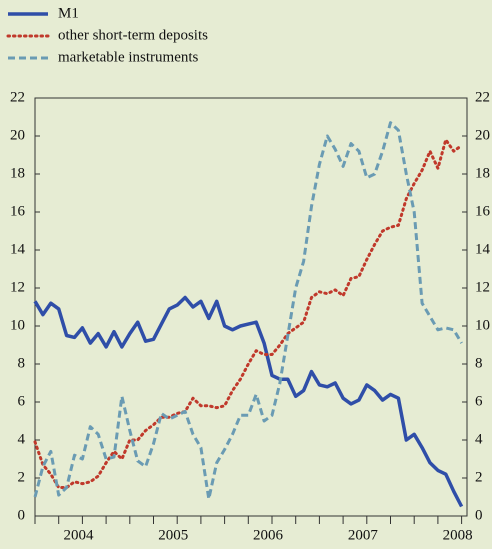 The image size is (492, 549). What do you see at coordinates (482, 325) in the screenshot?
I see `y2-tick-label: 10` at bounding box center [482, 325].